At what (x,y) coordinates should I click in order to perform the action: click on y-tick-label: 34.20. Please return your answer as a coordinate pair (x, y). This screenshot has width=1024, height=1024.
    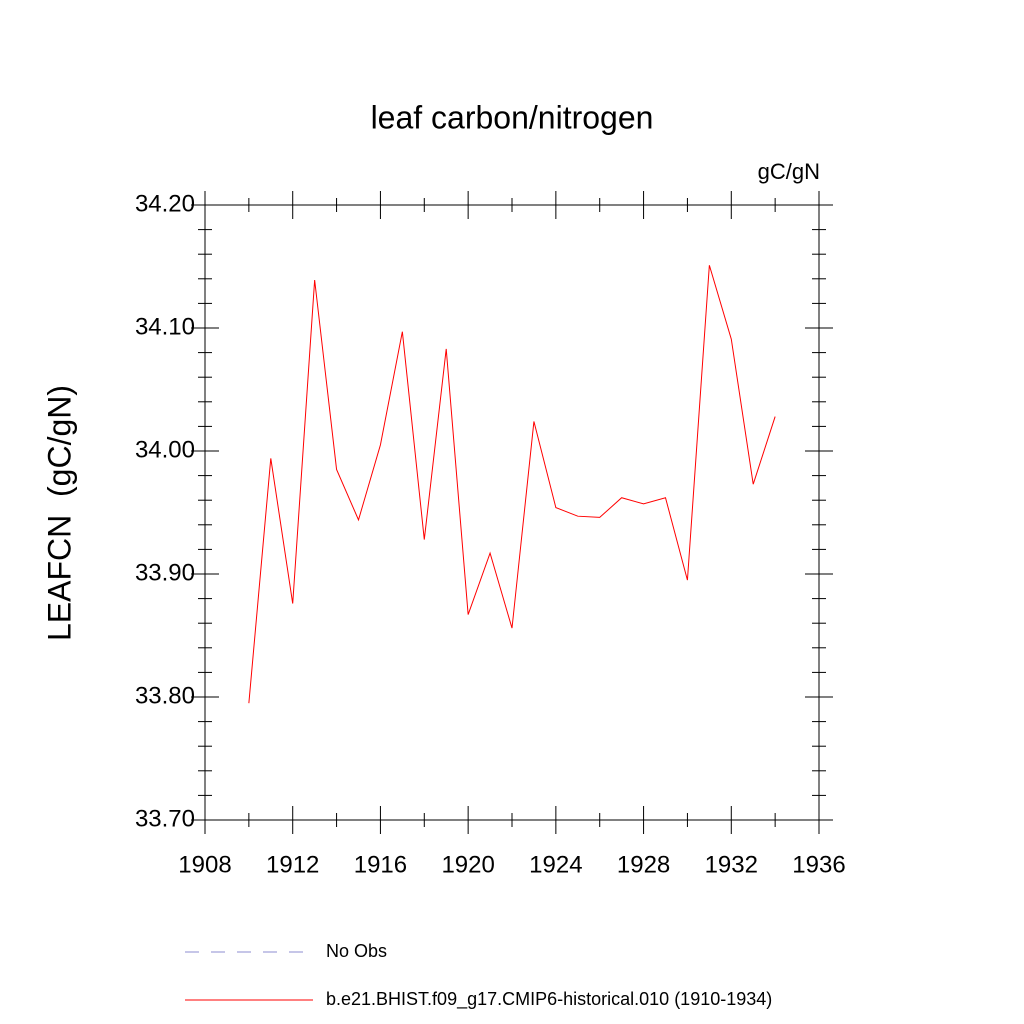
    Looking at the image, I should click on (165, 203).